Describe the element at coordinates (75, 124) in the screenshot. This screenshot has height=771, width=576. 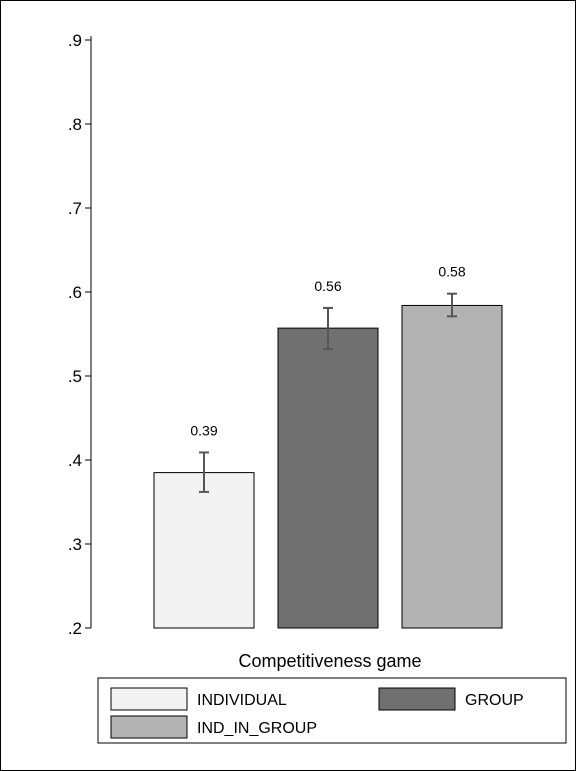
I see `y-tick-label: .8` at that location.